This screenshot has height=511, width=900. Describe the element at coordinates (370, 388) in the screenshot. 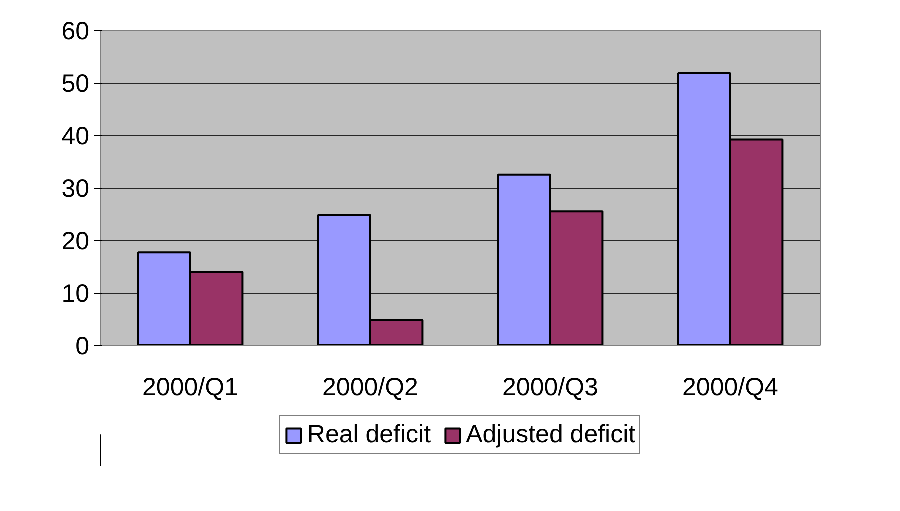

I see `x-tick-label: 2000/Q2` at that location.